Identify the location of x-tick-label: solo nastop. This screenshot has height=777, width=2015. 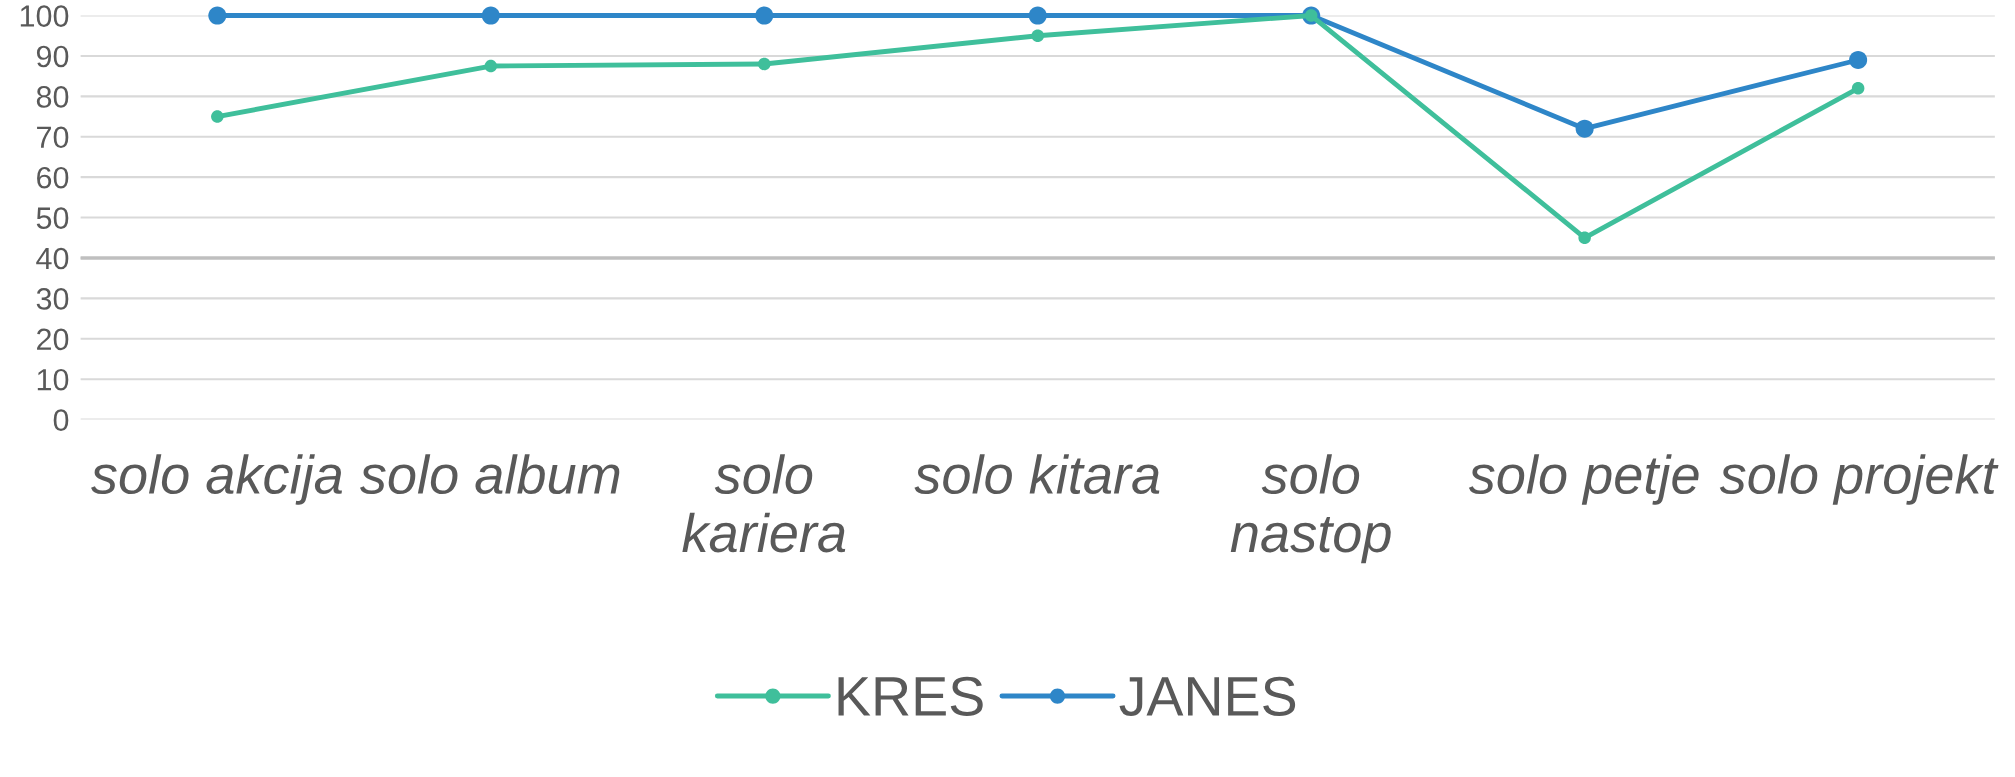
(1310, 509).